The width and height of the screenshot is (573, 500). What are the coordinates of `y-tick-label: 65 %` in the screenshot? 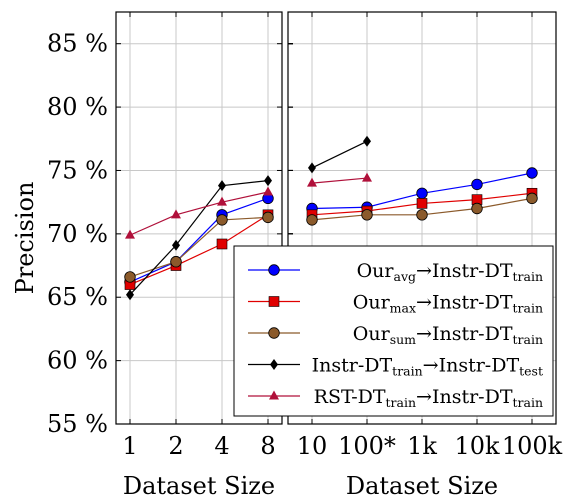 It's located at (77, 297).